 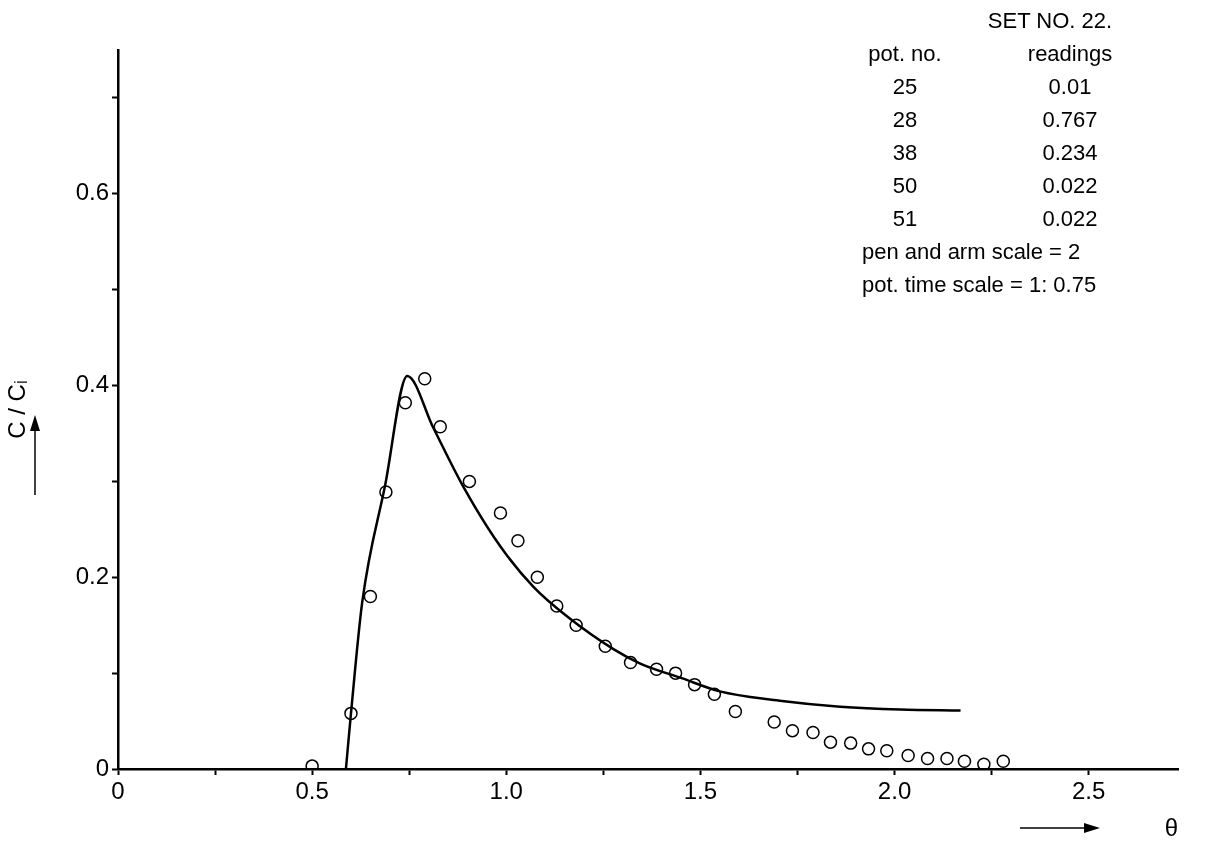 I want to click on y-tick-label: 0, so click(x=102, y=767).